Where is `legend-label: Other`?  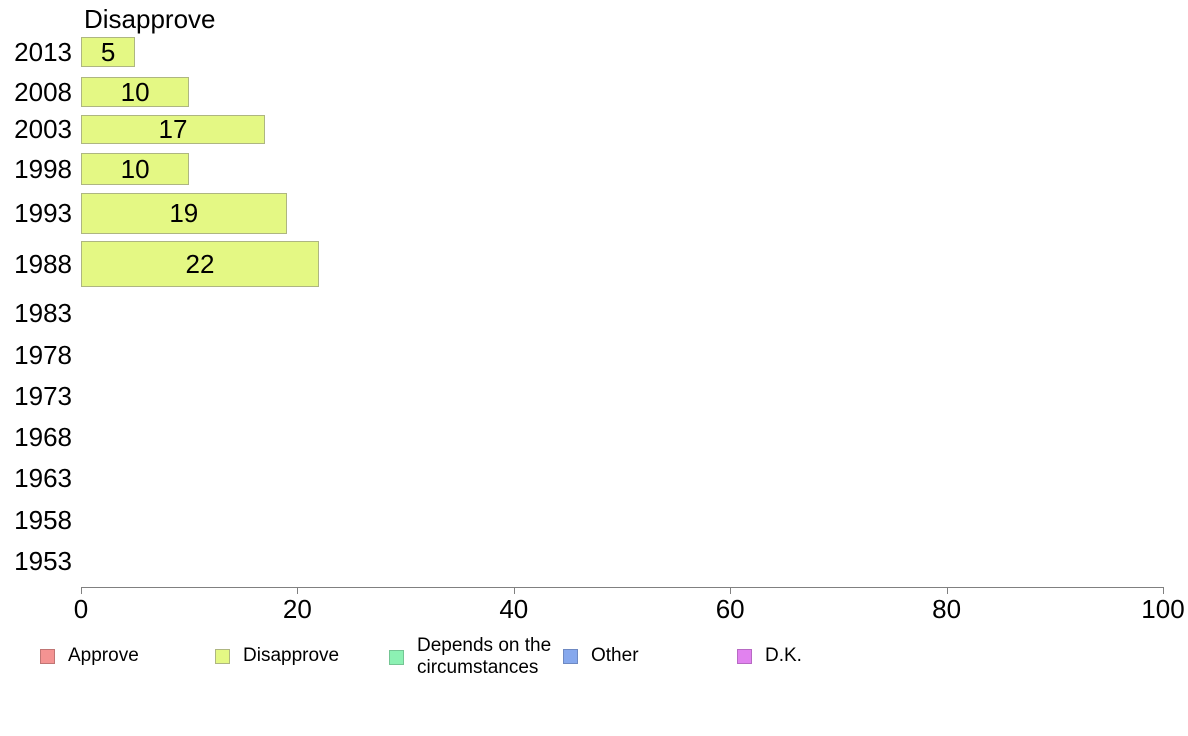
legend-label: Other is located at coordinates (615, 655).